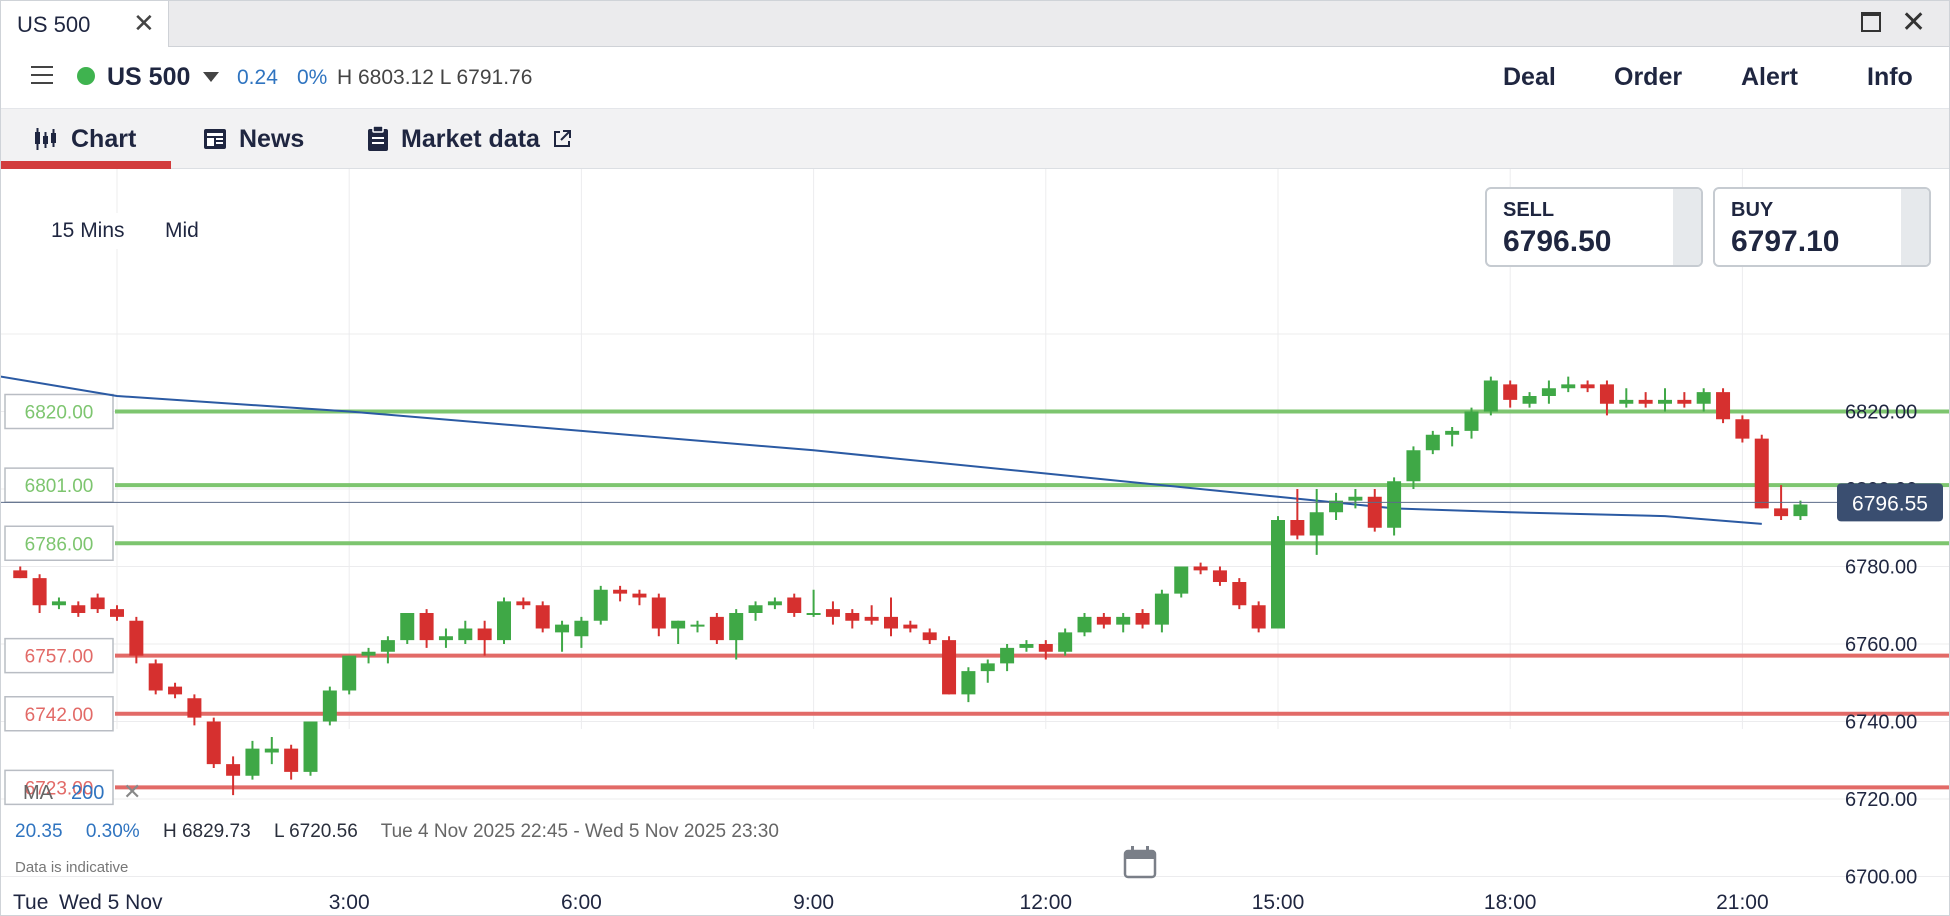 Image resolution: width=1950 pixels, height=916 pixels. What do you see at coordinates (312, 77) in the screenshot?
I see `price-change-percent: 0%` at bounding box center [312, 77].